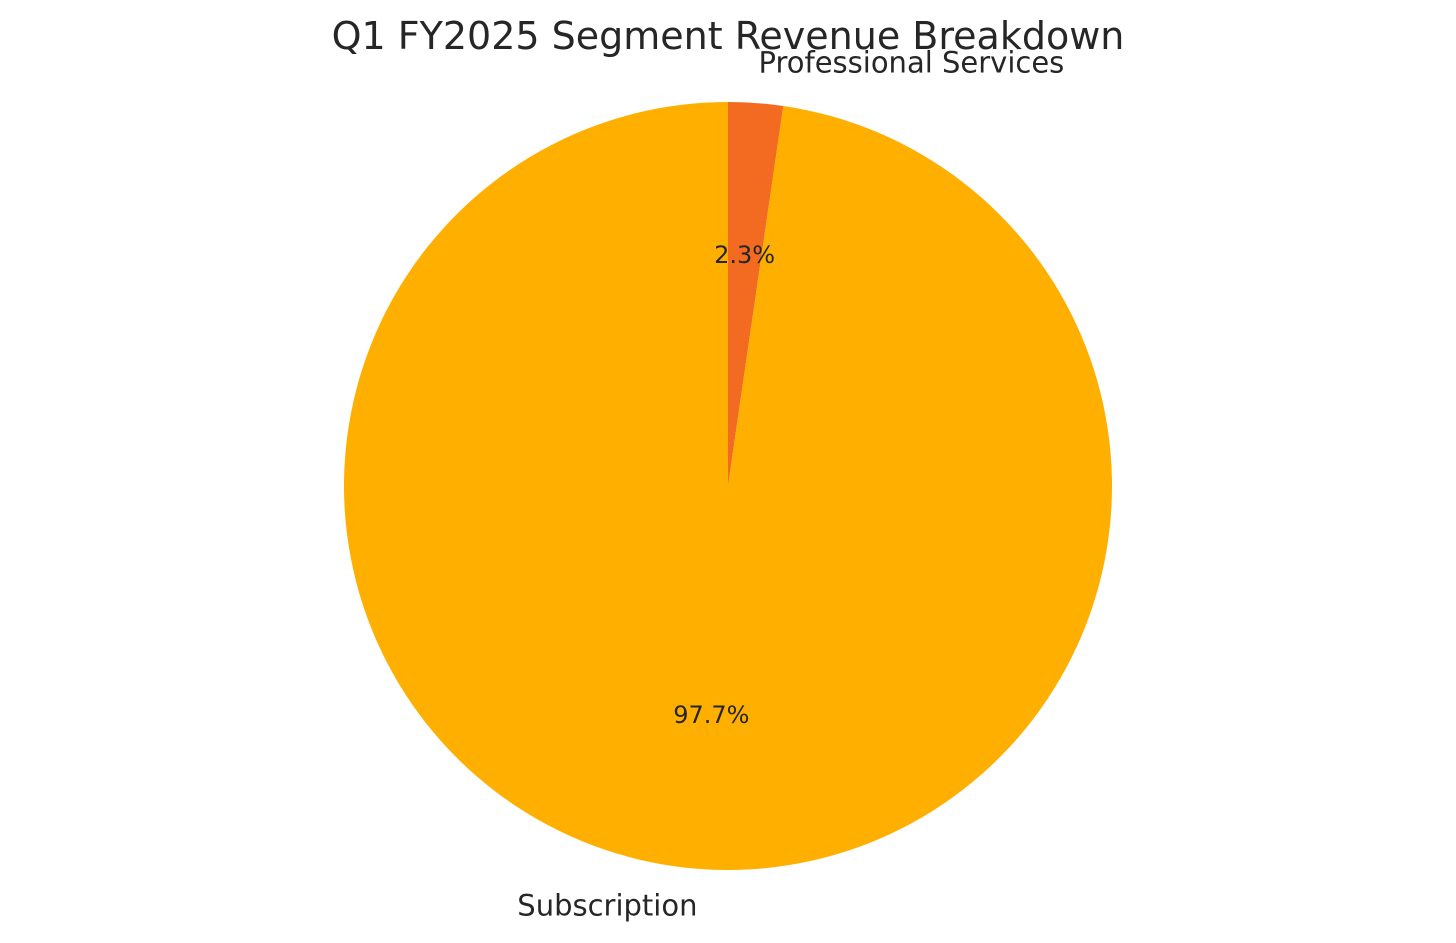 This screenshot has height=943, width=1456. What do you see at coordinates (711, 715) in the screenshot?
I see `pct-label-subscription: 97.7%` at bounding box center [711, 715].